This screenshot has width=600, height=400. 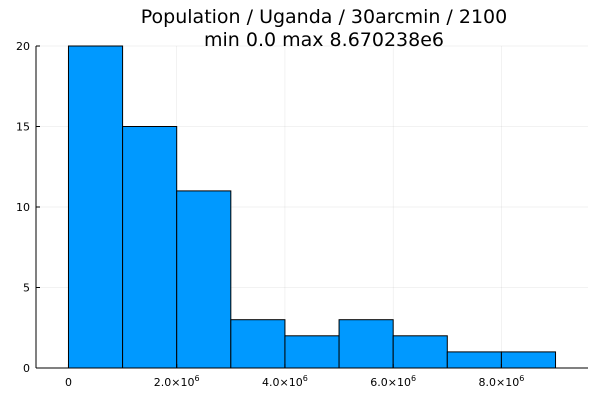 I want to click on y-tick-label-2: 10, so click(x=23, y=207).